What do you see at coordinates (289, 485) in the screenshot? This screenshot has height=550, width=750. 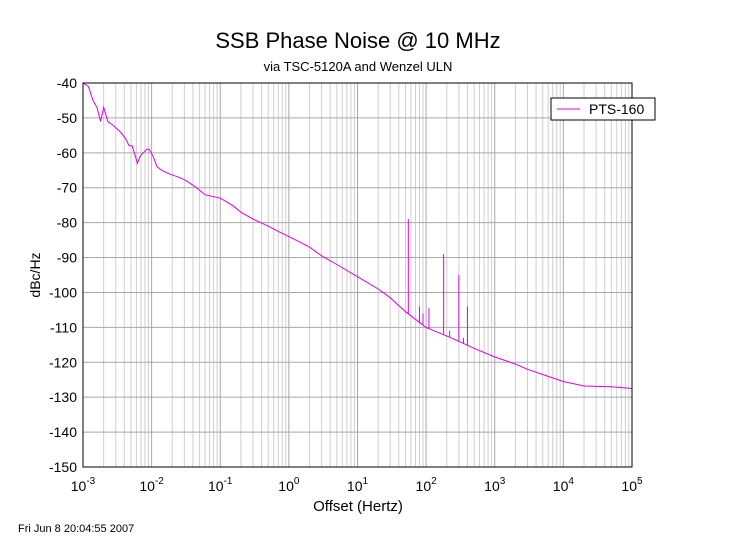 I see `x-tick-label: 10⁰` at bounding box center [289, 485].